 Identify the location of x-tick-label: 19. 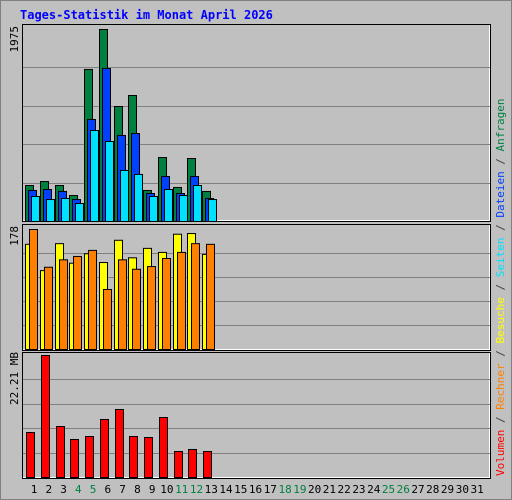
(299, 489).